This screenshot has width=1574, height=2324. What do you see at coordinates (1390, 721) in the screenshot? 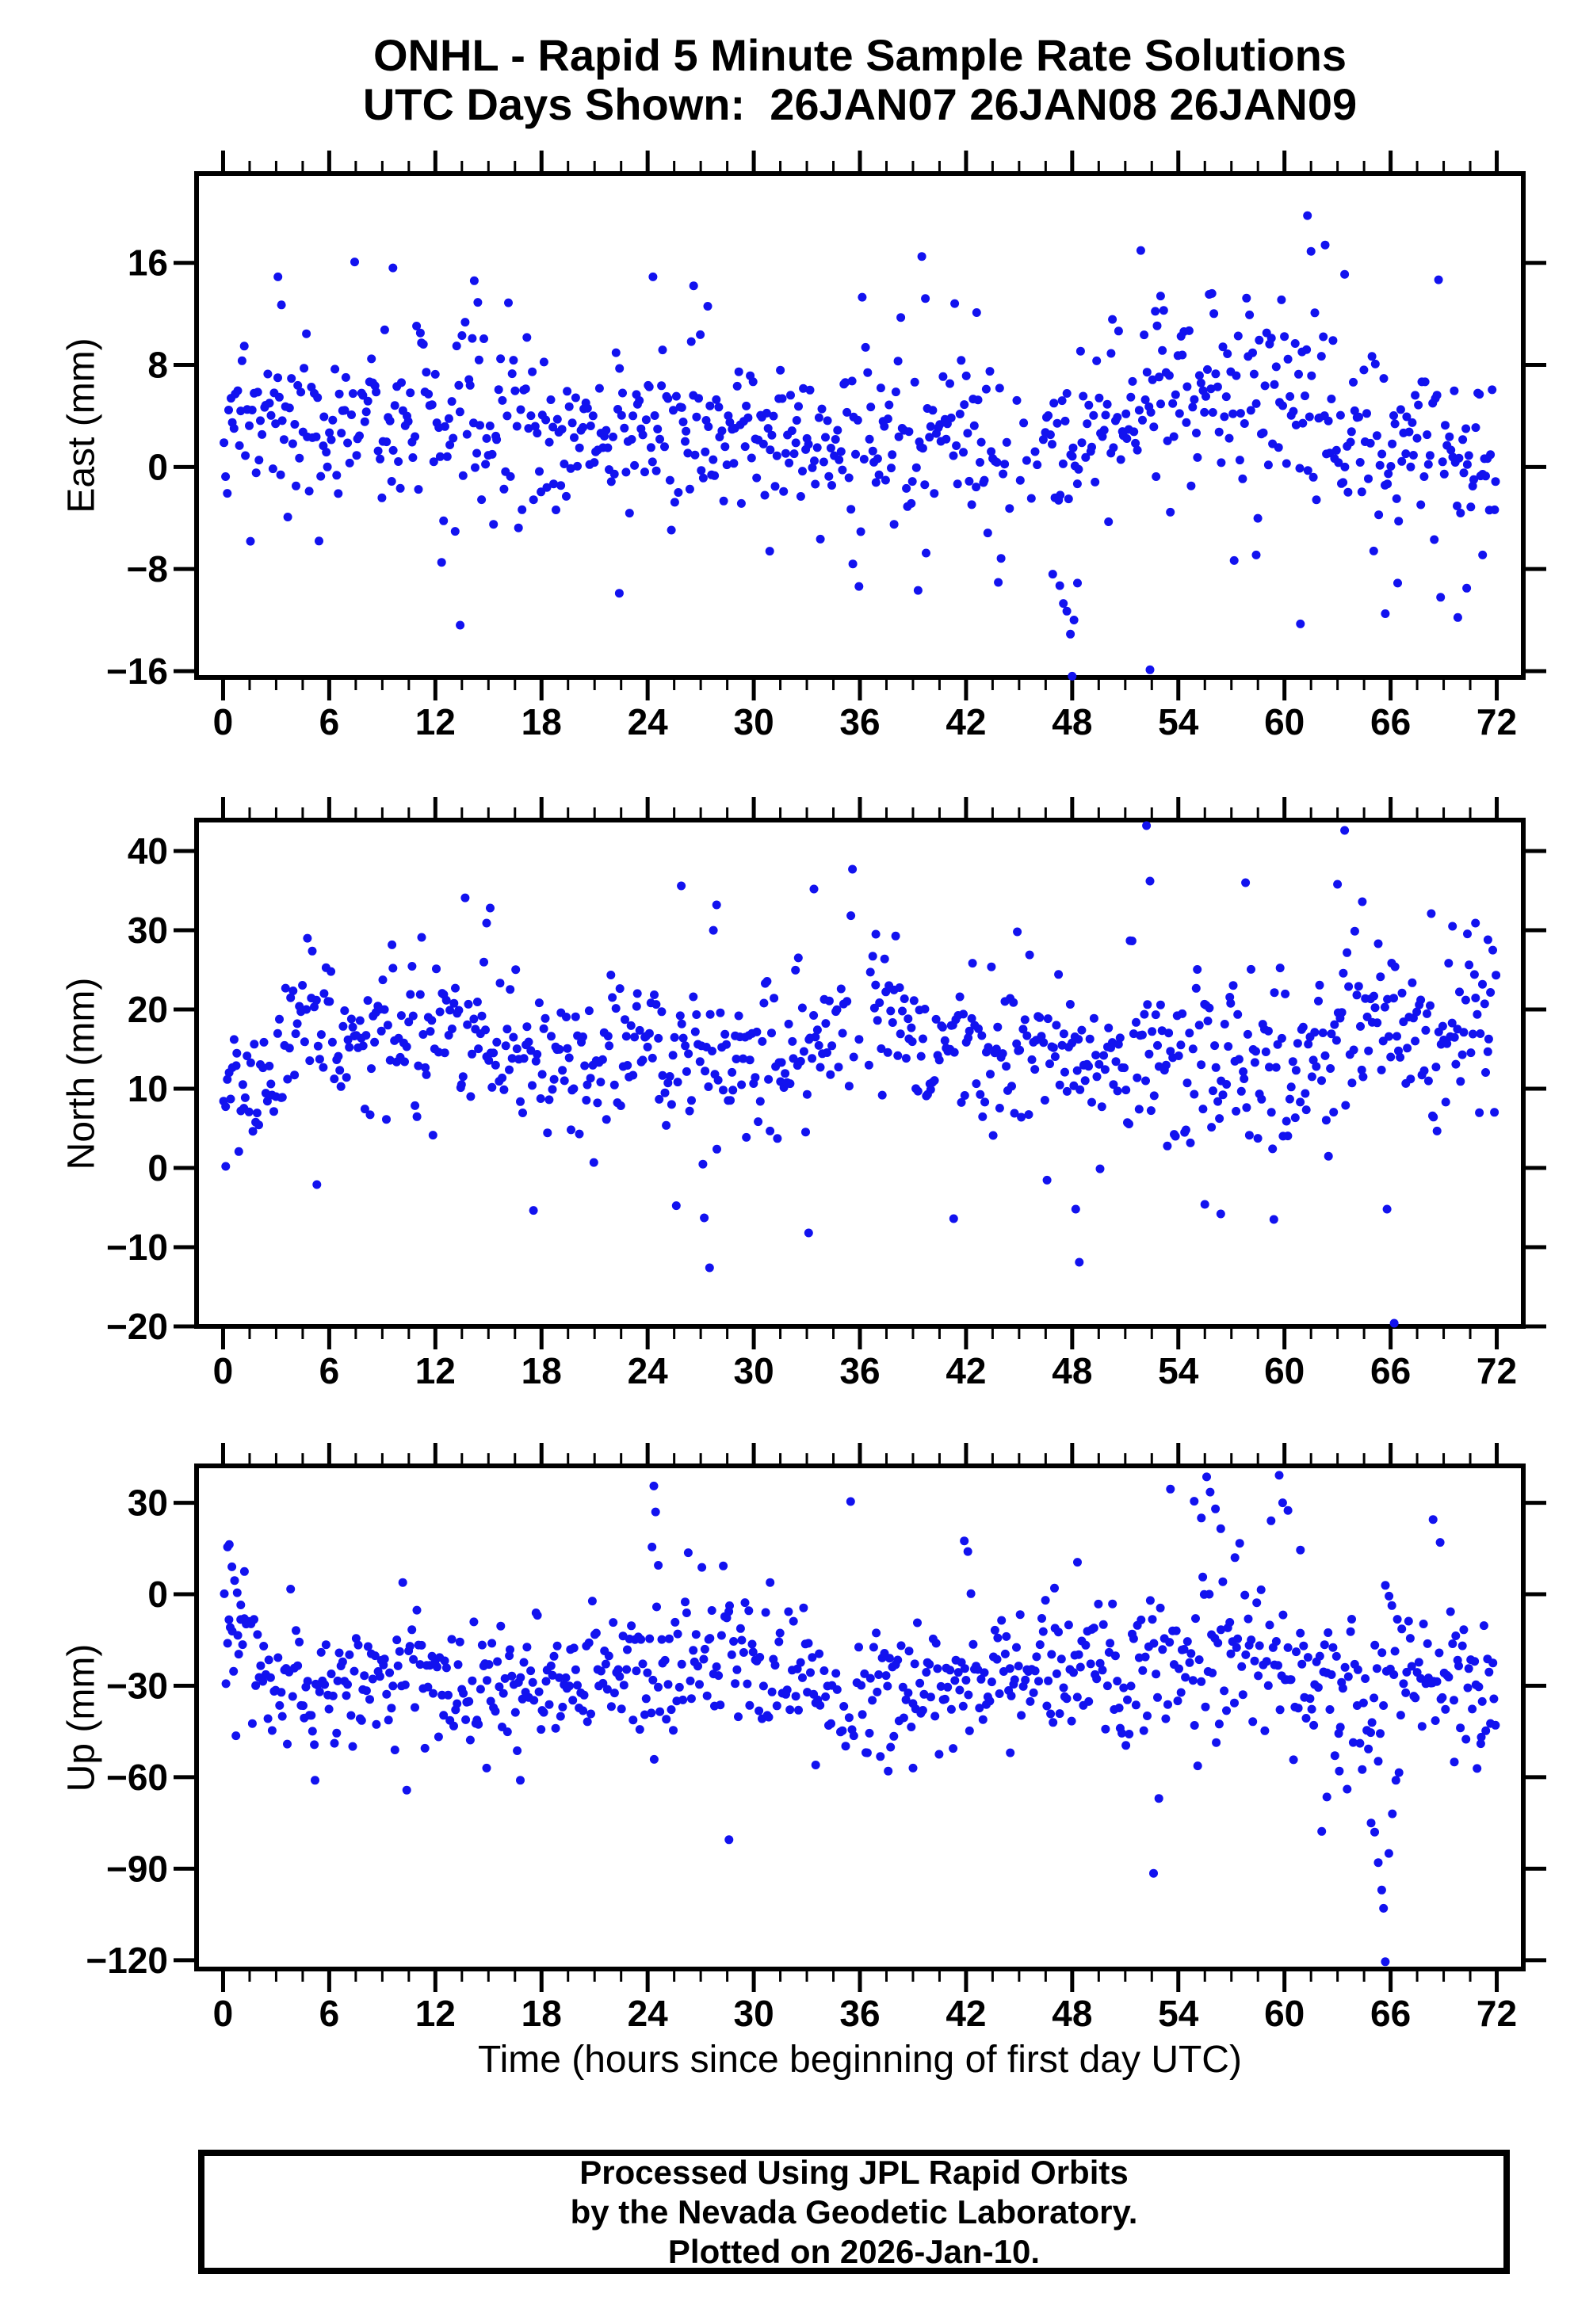
I see `east-x-tick-label: 66` at bounding box center [1390, 721].